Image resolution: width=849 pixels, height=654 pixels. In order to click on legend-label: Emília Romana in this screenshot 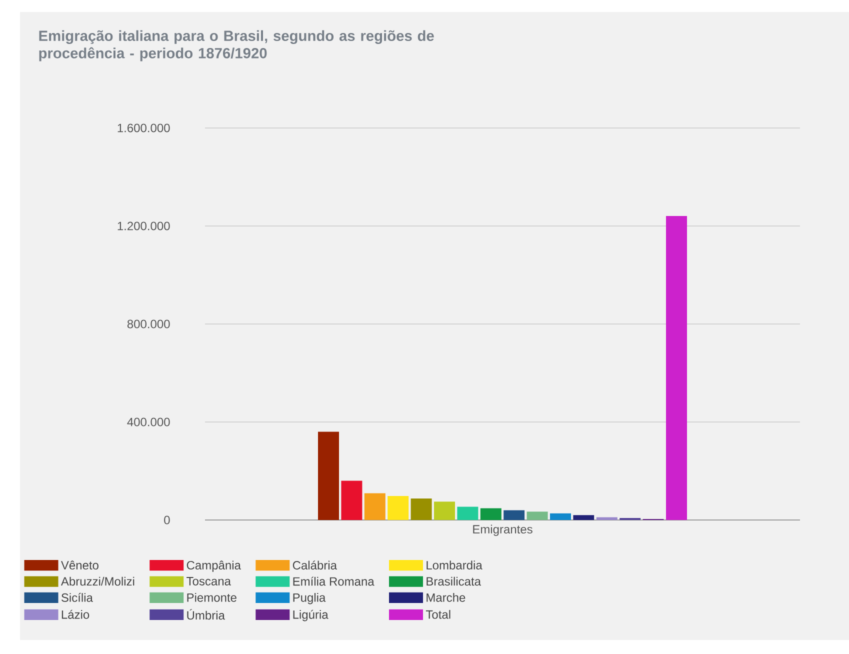, I will do `click(333, 581)`.